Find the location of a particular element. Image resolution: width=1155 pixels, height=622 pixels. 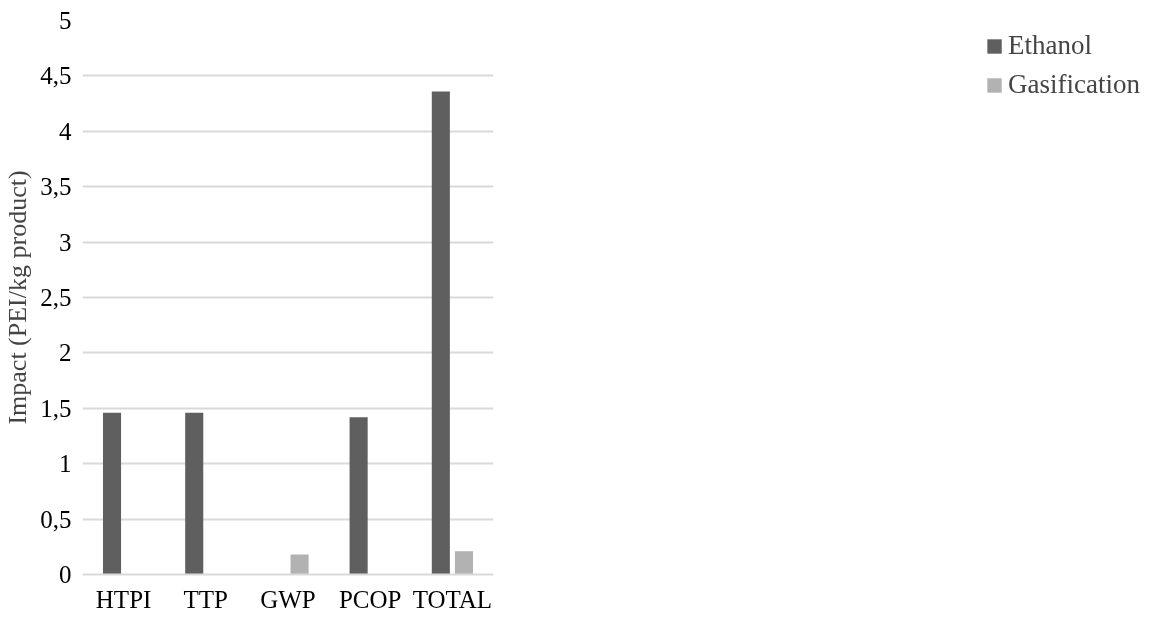

y-tick-label: 2,5 is located at coordinates (56, 297).